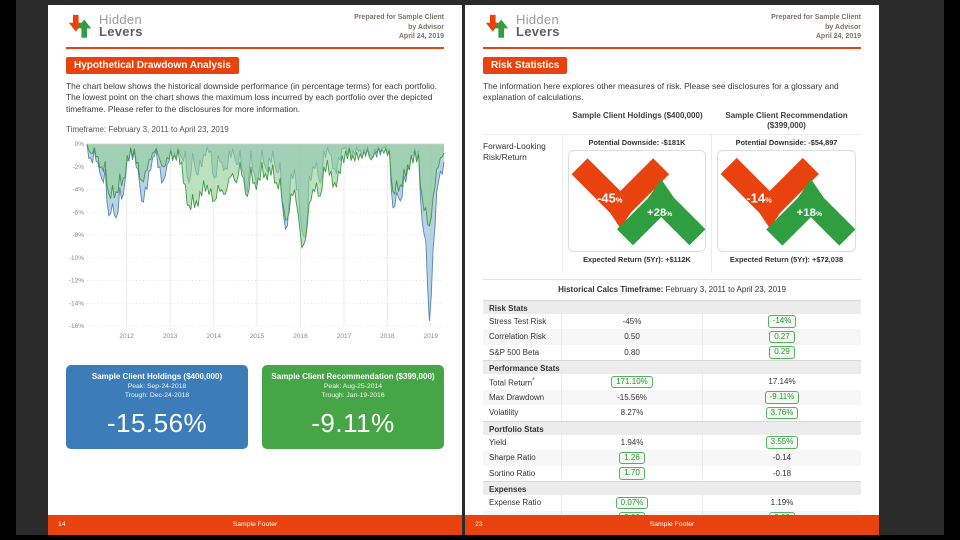  I want to click on row-label: Sortino Ratio, so click(512, 473).